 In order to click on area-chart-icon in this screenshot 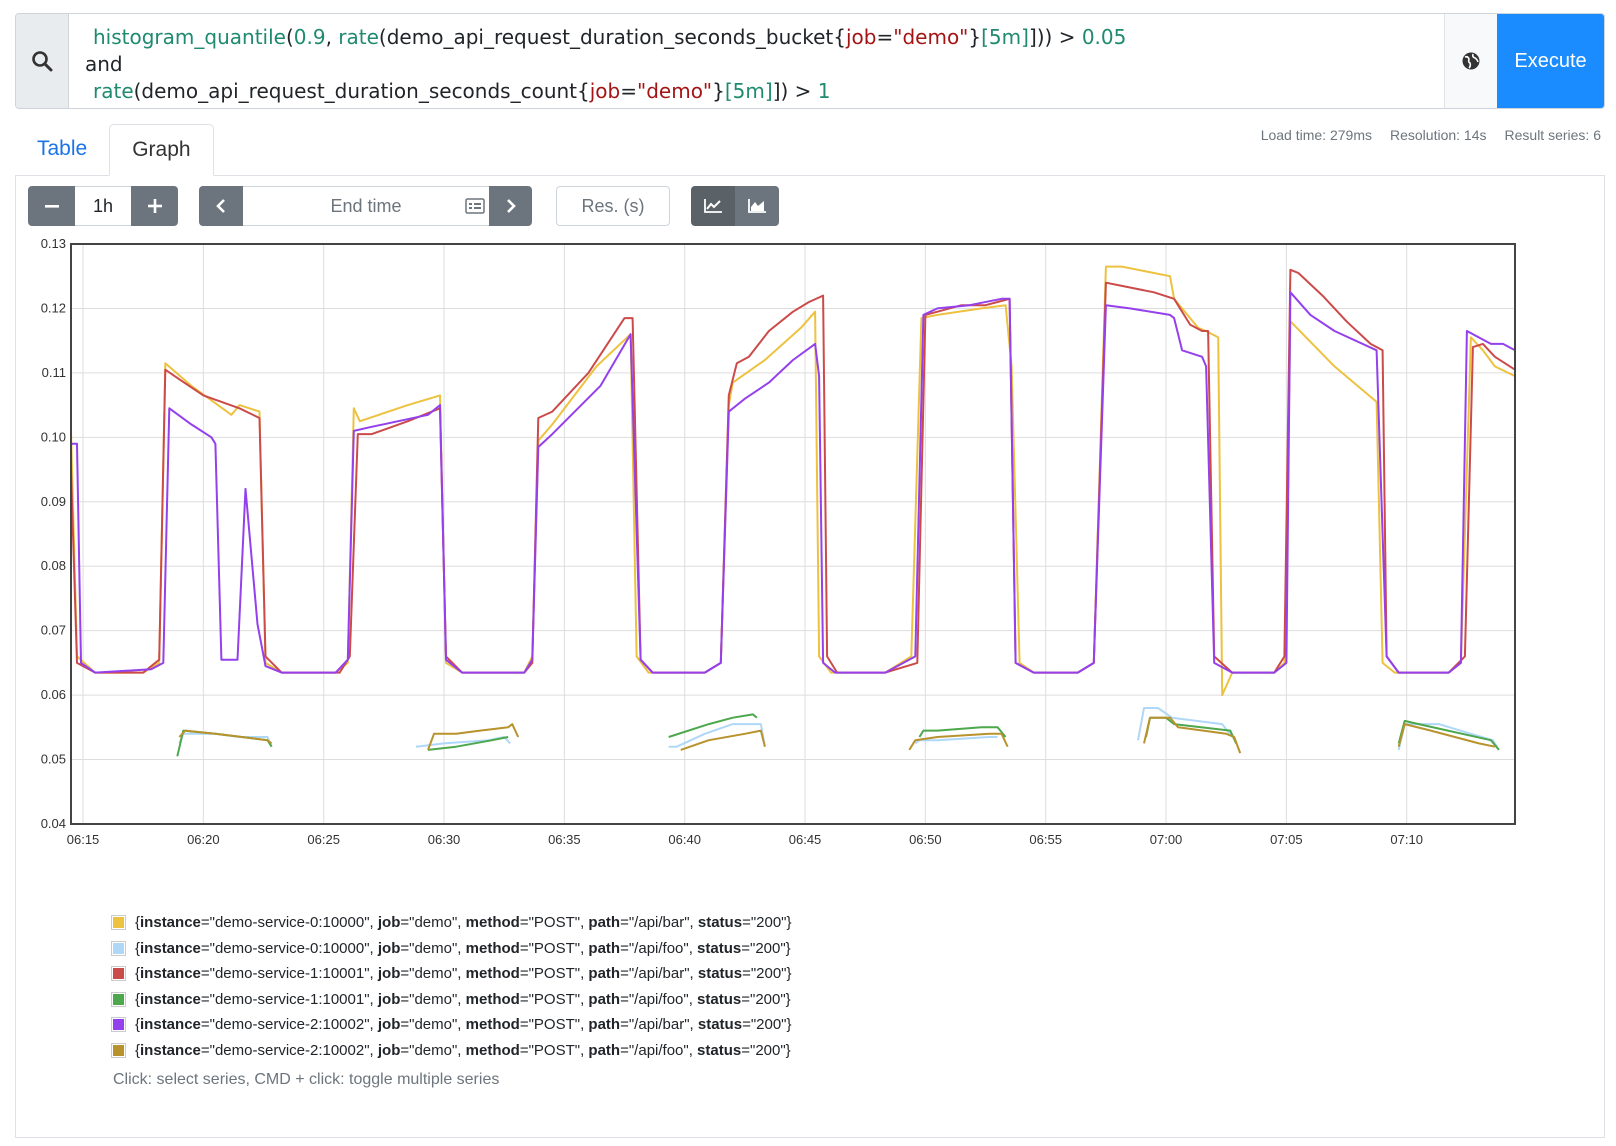, I will do `click(757, 206)`.